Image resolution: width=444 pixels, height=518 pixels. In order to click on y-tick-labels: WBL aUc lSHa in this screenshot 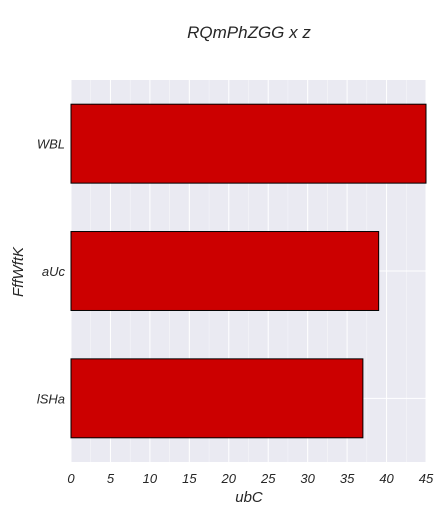, I will do `click(51, 272)`.